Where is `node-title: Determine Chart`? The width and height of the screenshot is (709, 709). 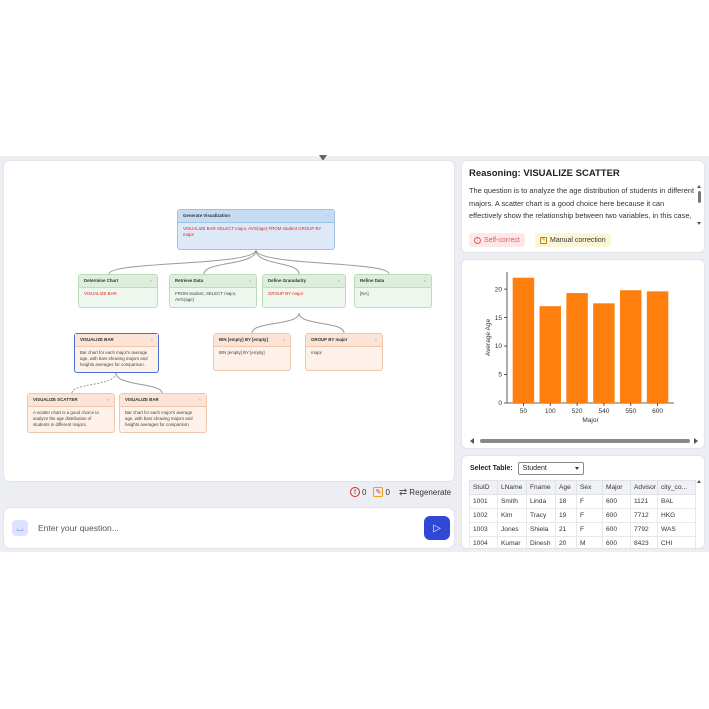 node-title: Determine Chart is located at coordinates (101, 280).